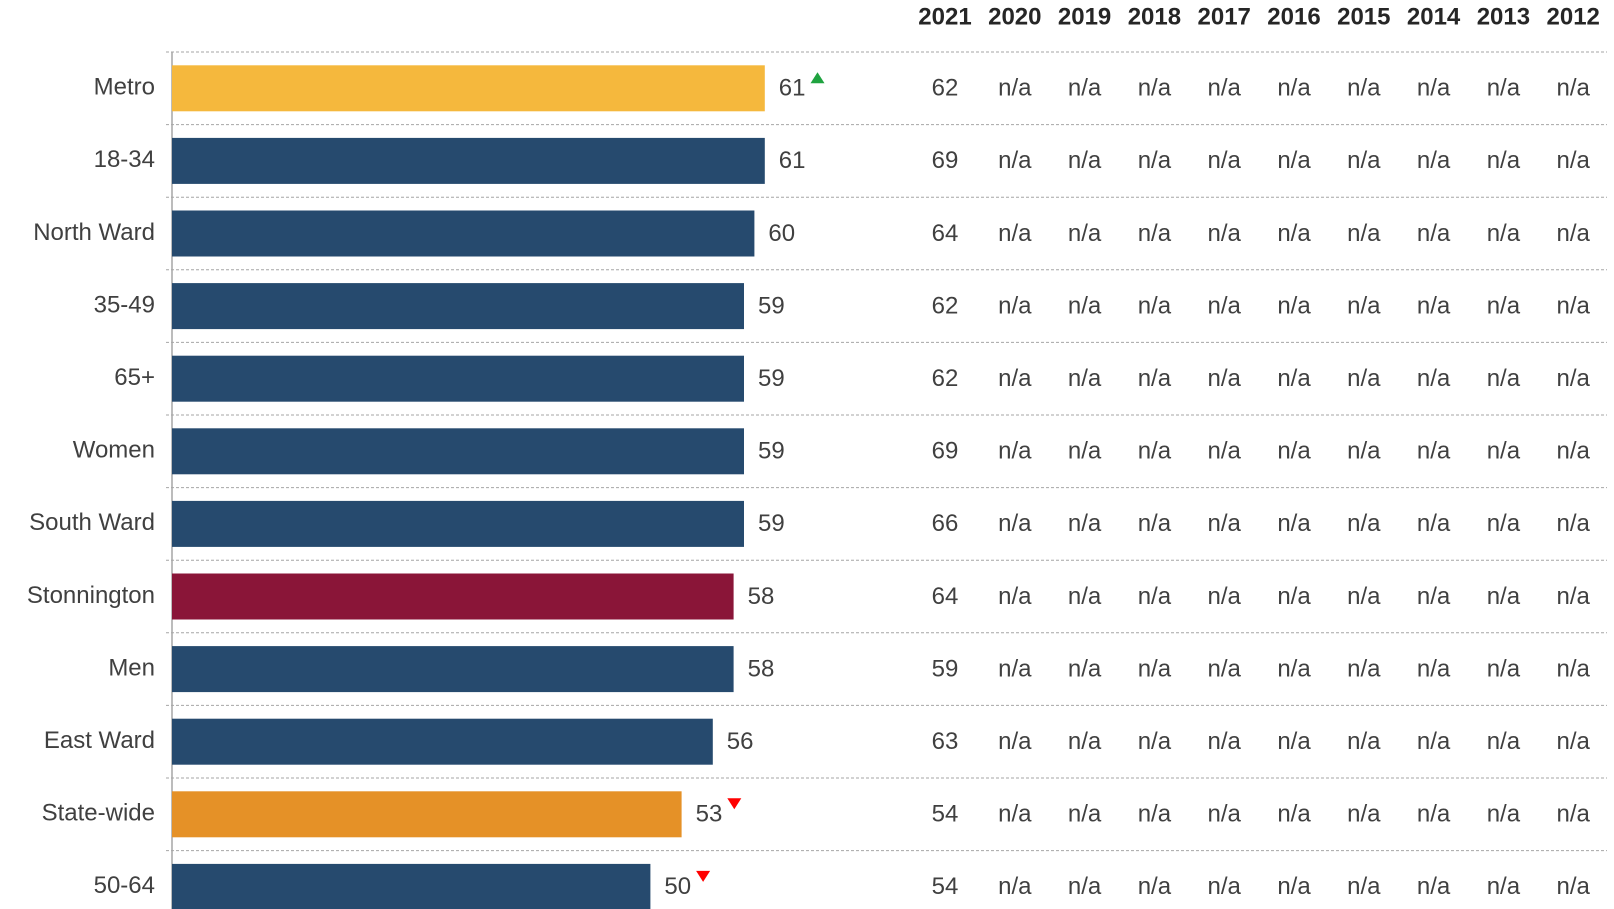 This screenshot has height=909, width=1614. I want to click on category-label: East Ward, so click(99, 740).